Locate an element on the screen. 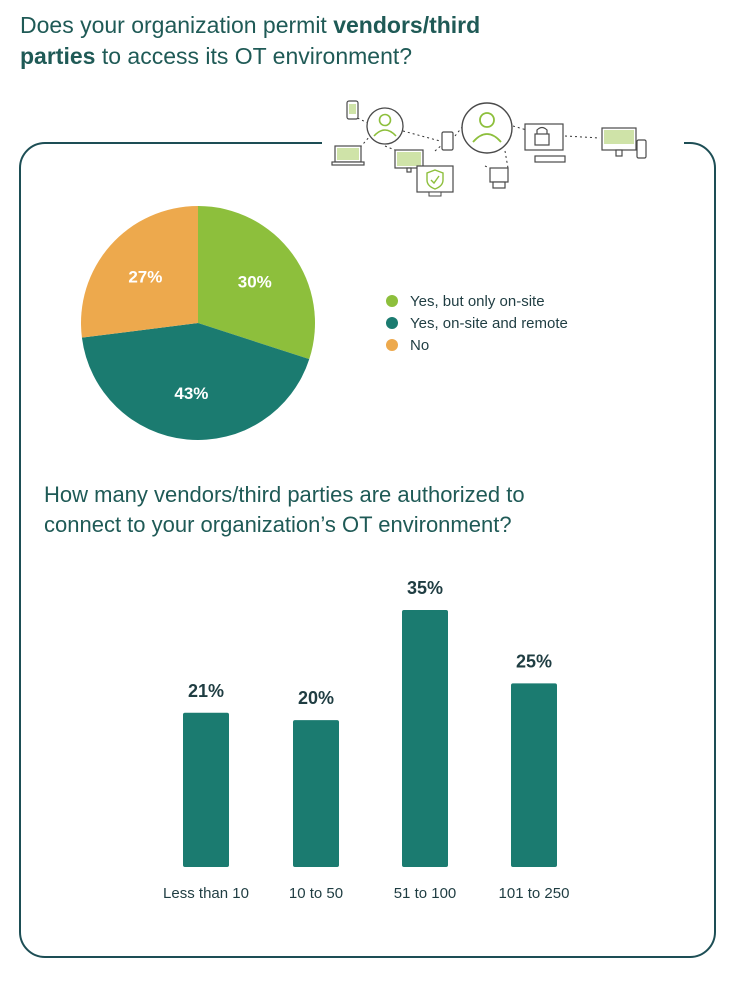  legend-item: Yes, on-site and remote is located at coordinates (477, 323).